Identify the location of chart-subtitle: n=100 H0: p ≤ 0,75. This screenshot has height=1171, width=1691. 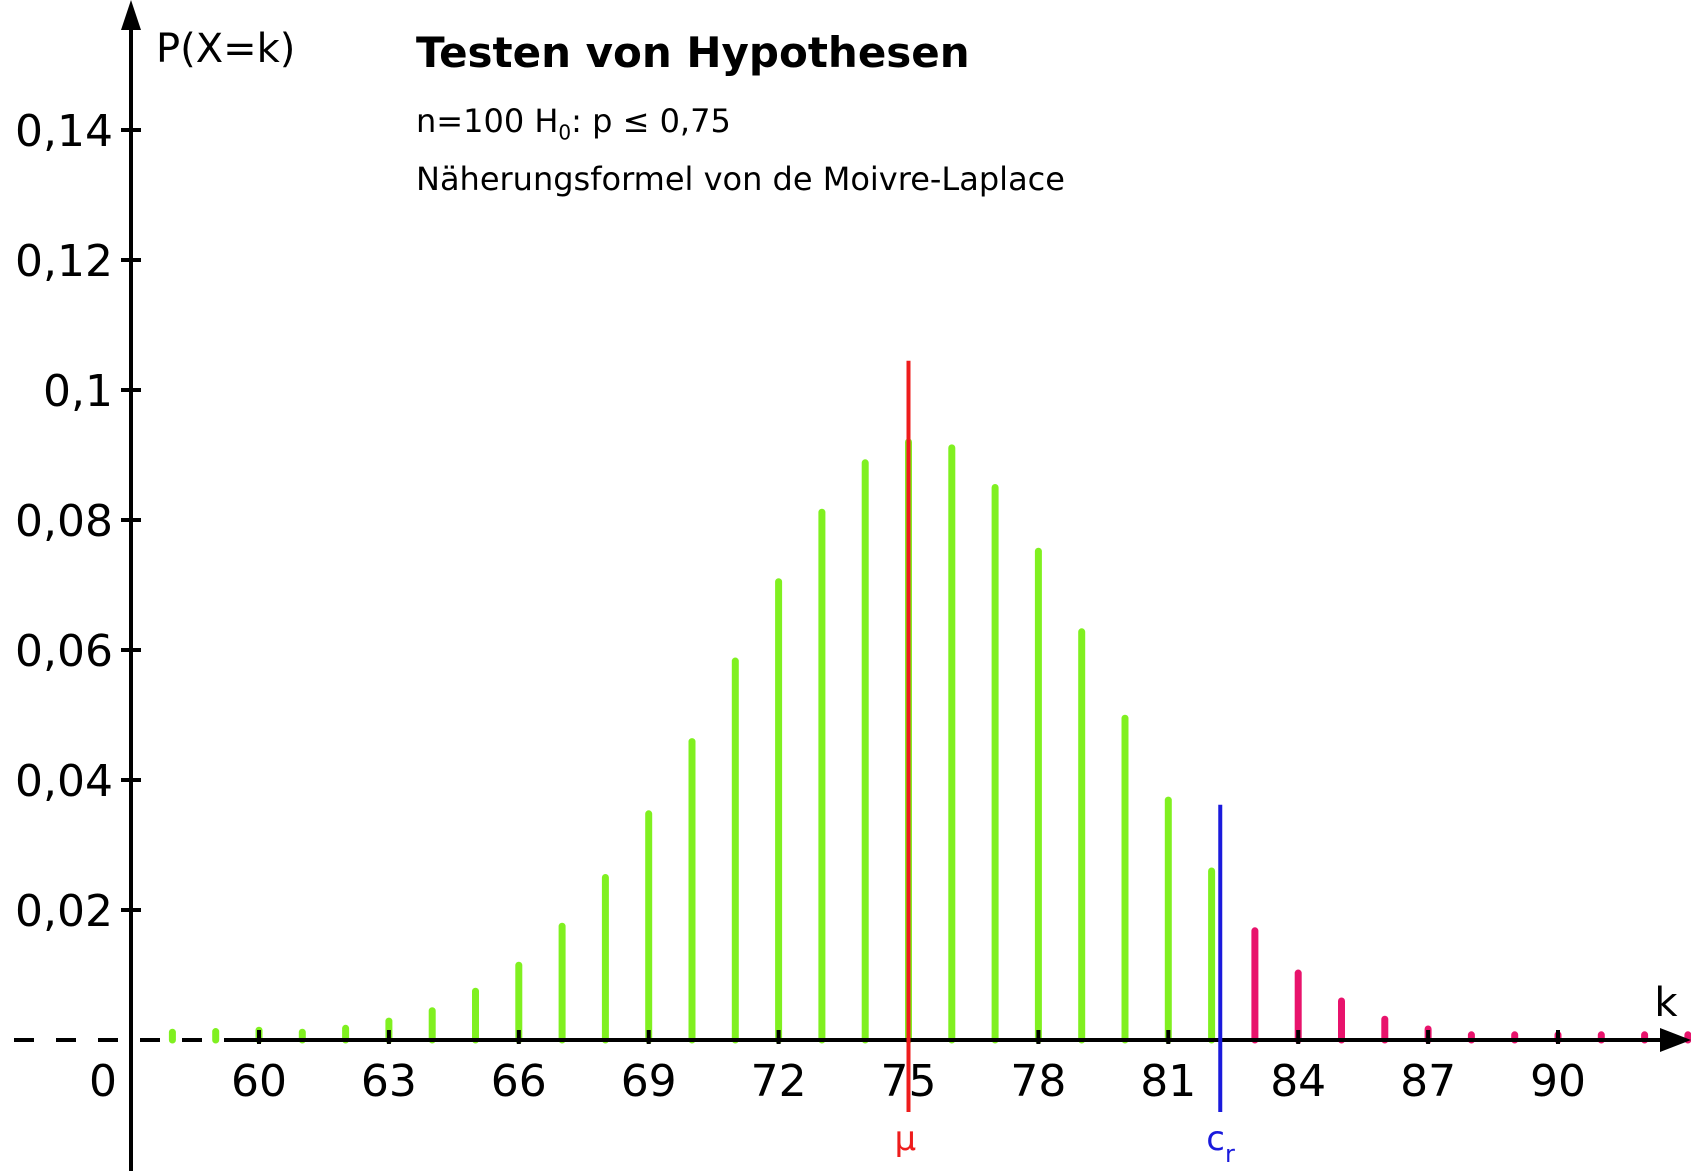
(573, 123).